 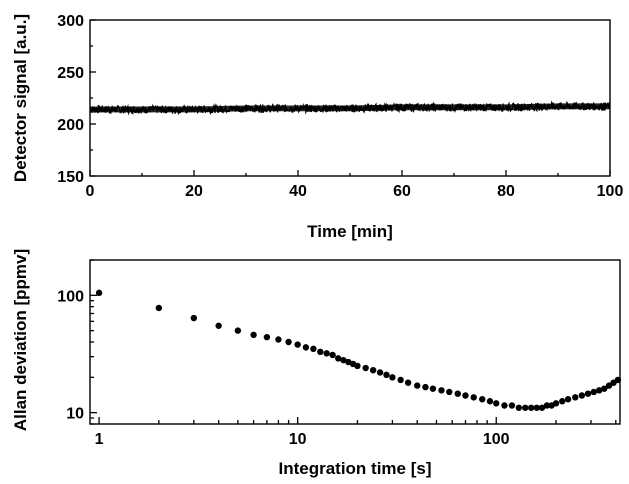 What do you see at coordinates (350, 231) in the screenshot?
I see `panel1-x-axis-title: Time [min]` at bounding box center [350, 231].